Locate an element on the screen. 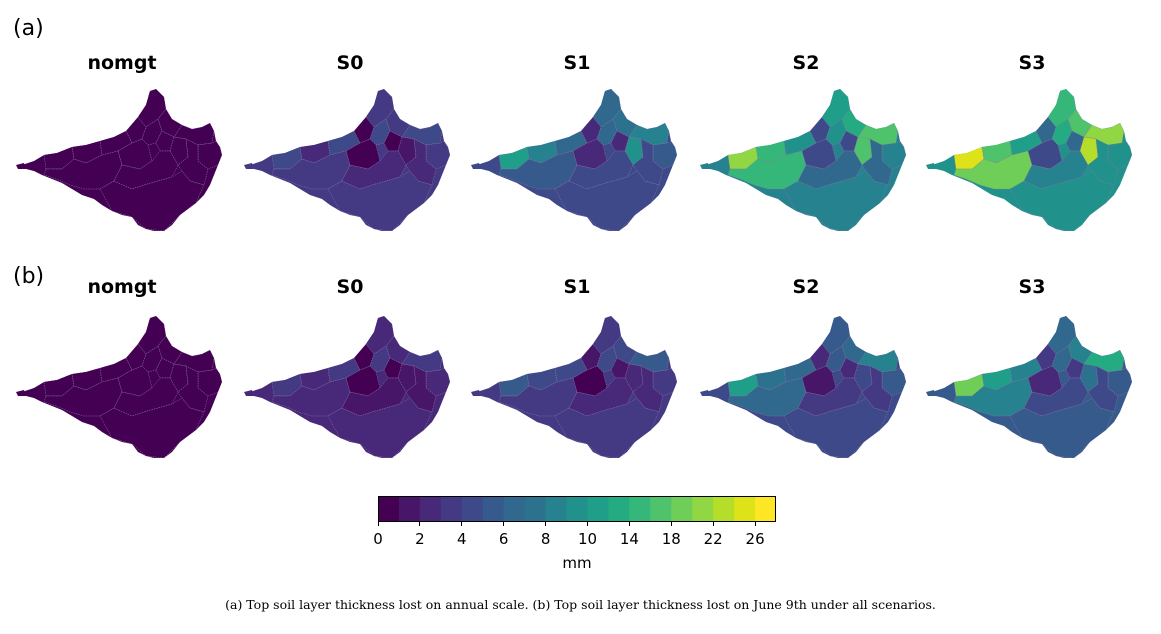 The height and width of the screenshot is (634, 1161). colorbar-tick-label: 18 is located at coordinates (671, 539).